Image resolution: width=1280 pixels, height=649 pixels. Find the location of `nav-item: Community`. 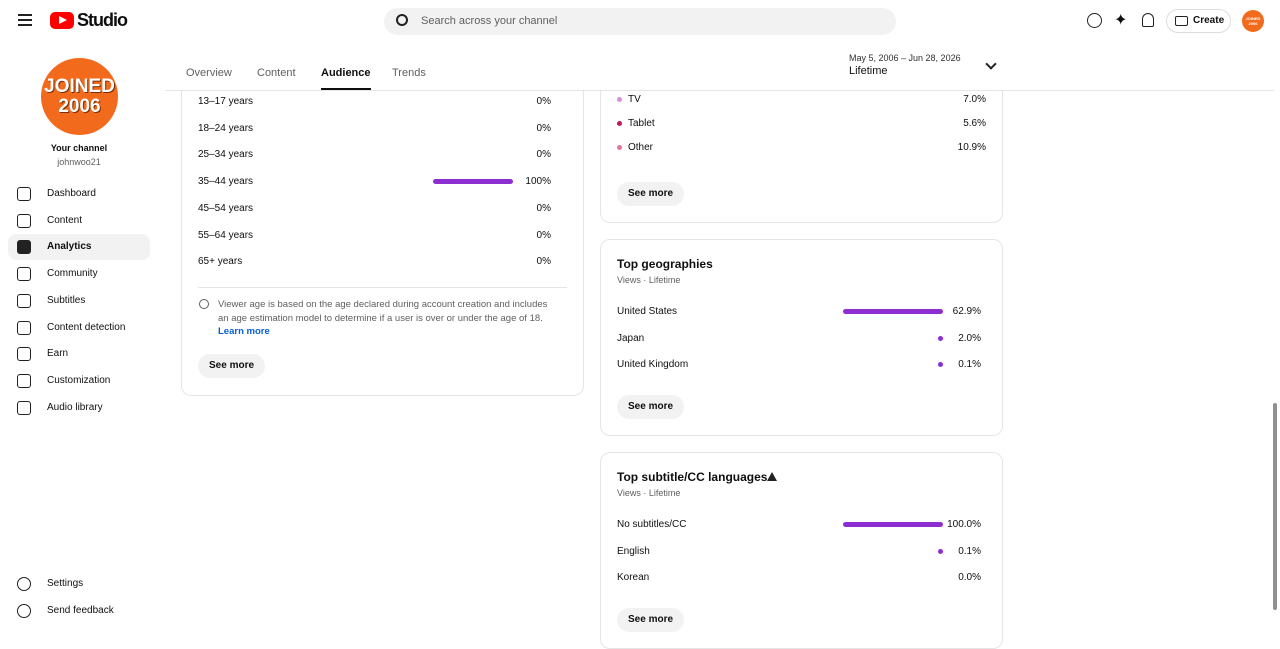

nav-item: Community is located at coordinates (79, 274).